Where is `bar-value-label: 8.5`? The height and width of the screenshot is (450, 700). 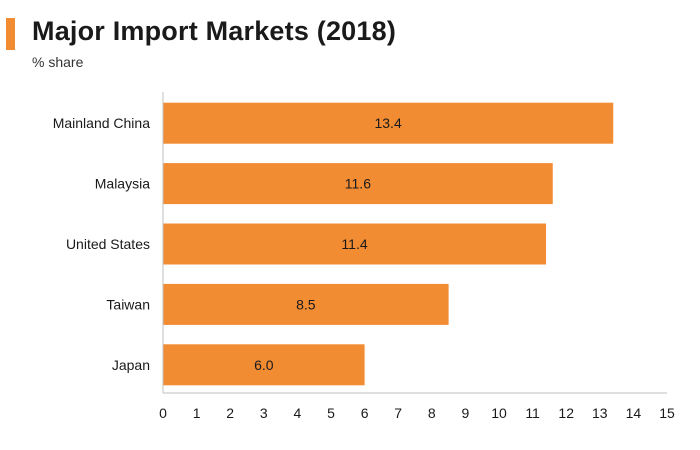
bar-value-label: 8.5 is located at coordinates (306, 304).